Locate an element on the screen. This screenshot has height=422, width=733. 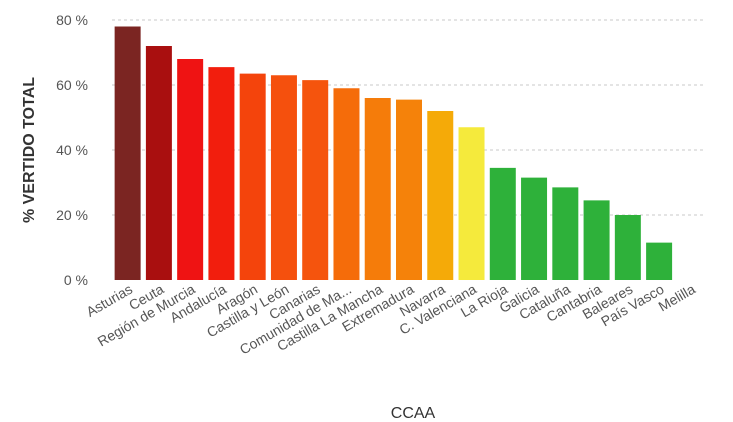
y-tick-label: 40 % is located at coordinates (72, 150).